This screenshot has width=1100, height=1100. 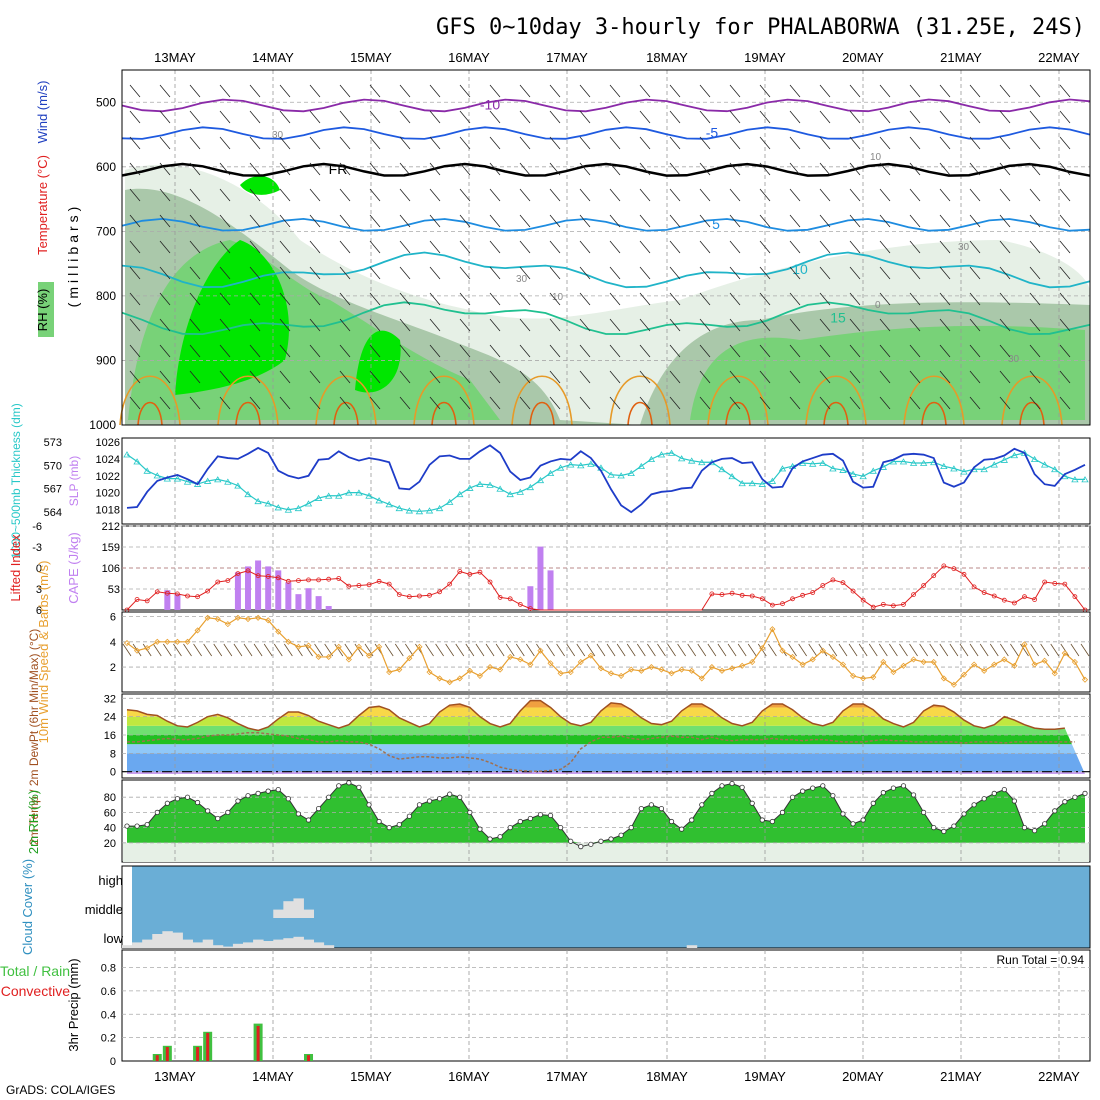 I want to click on cape-bar, so click(x=288, y=596).